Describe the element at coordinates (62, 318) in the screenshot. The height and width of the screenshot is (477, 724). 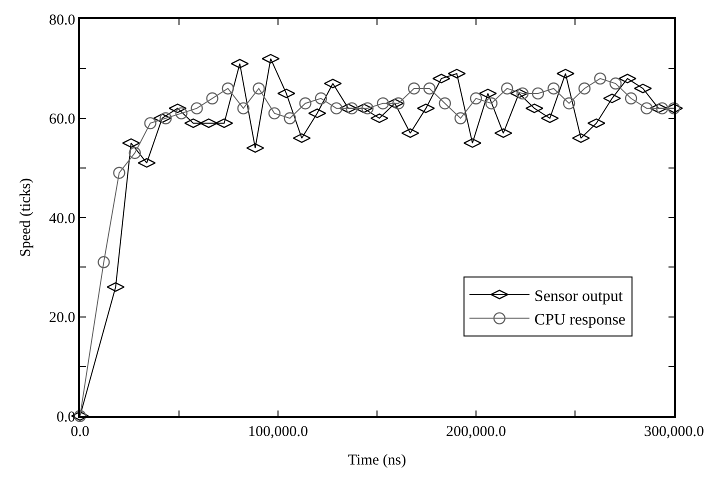
I see `y-tick-label: 20.0` at that location.